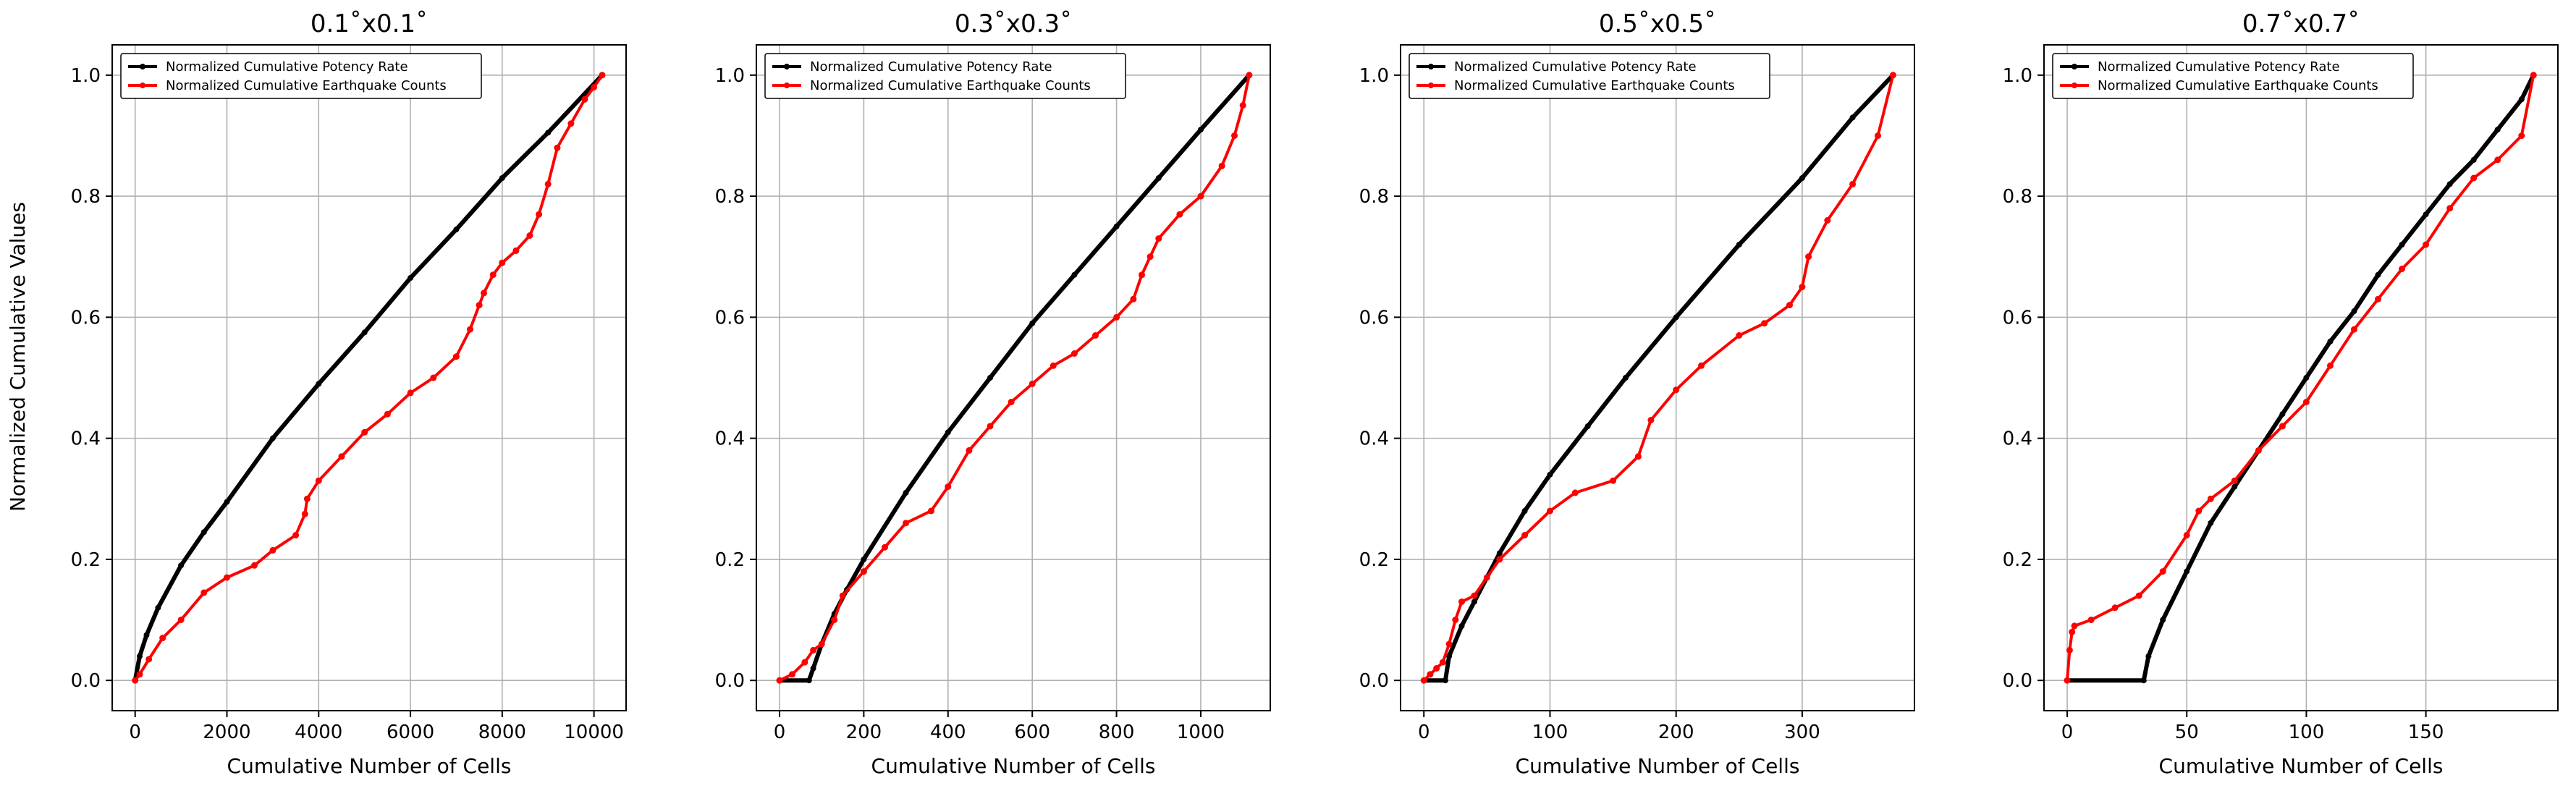 The width and height of the screenshot is (2576, 791). Describe the element at coordinates (864, 732) in the screenshot. I see `x-tick-label: 200` at that location.